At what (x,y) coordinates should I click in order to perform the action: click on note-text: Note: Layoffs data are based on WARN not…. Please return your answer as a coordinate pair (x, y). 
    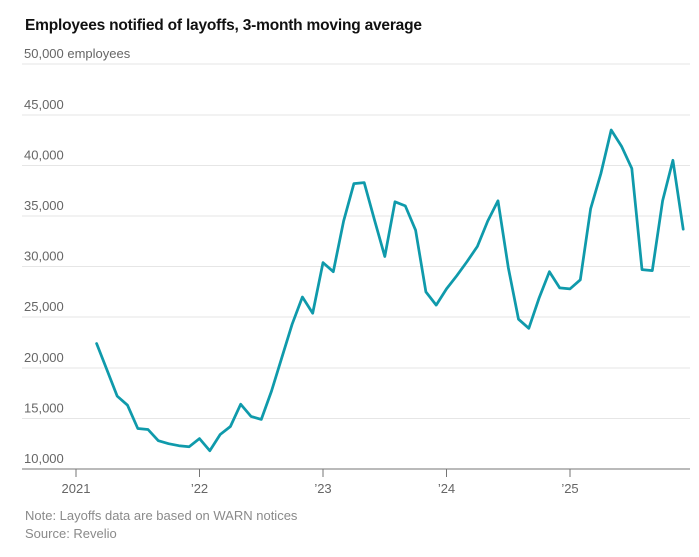
    Looking at the image, I should click on (161, 515).